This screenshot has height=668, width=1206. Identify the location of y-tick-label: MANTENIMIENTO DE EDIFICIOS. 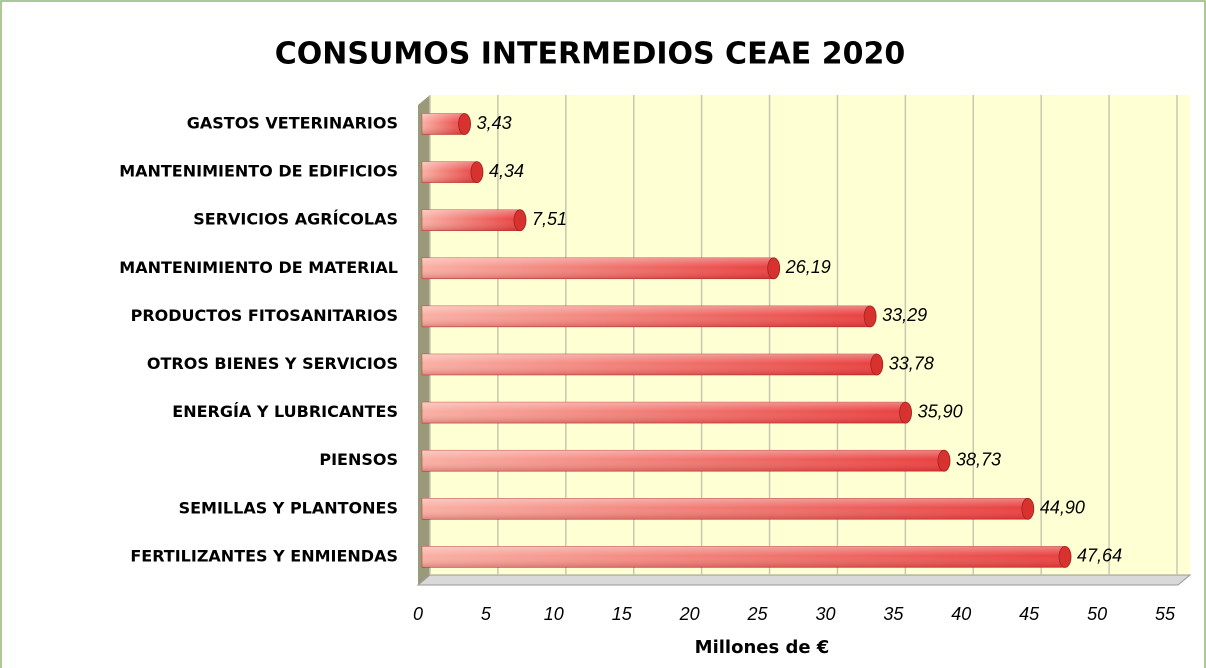
(258, 171).